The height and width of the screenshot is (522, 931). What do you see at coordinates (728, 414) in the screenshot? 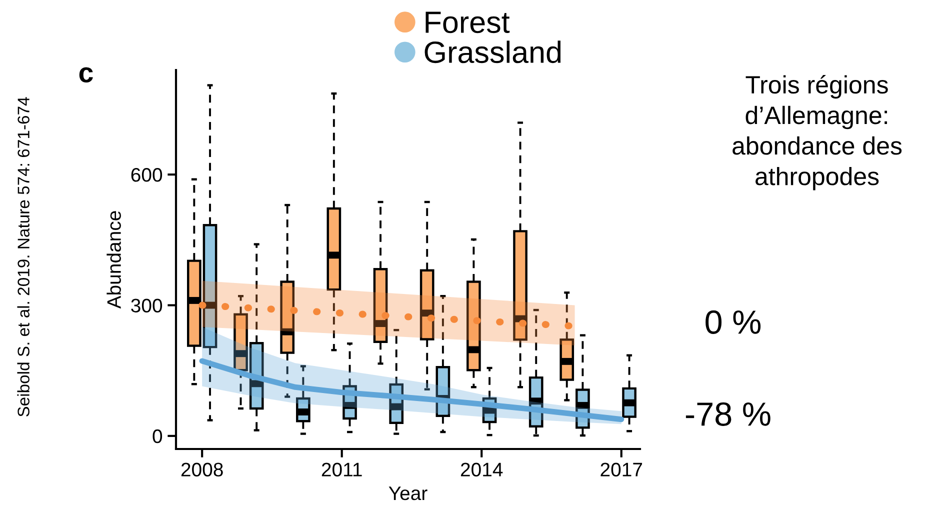
I see `text: -78 %` at bounding box center [728, 414].